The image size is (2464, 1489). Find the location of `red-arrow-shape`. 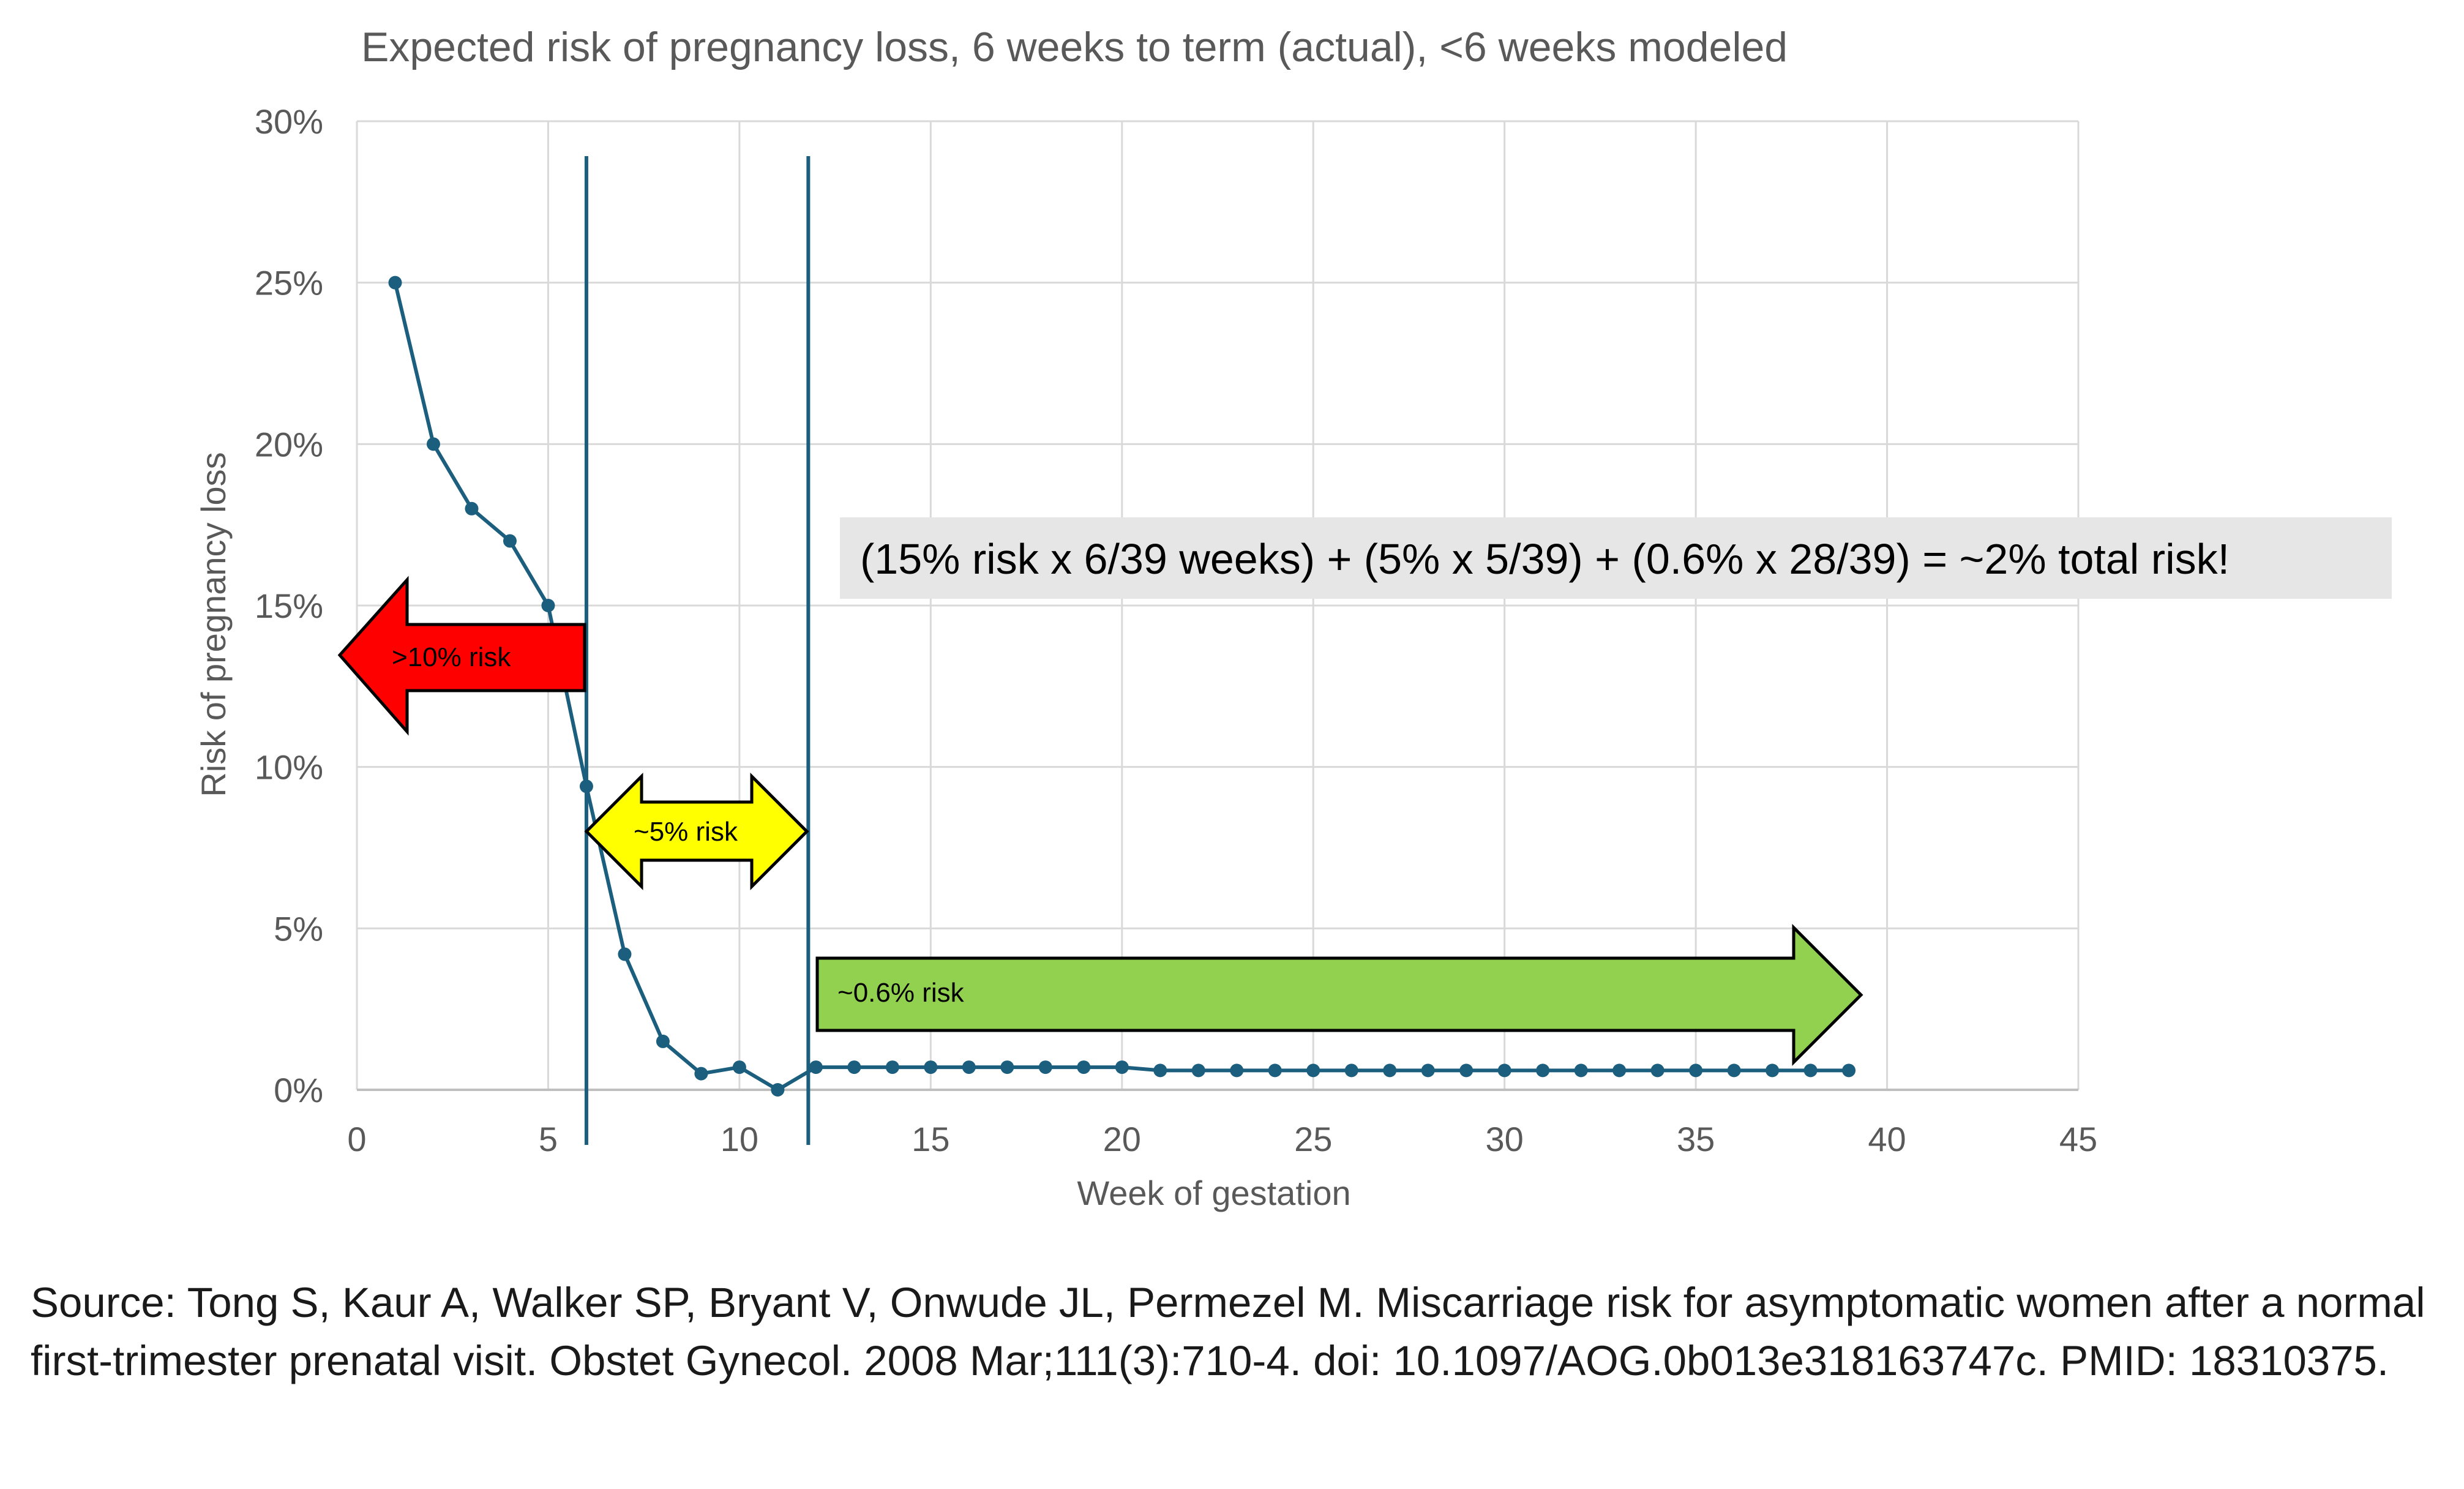

red-arrow-shape is located at coordinates (461, 656).